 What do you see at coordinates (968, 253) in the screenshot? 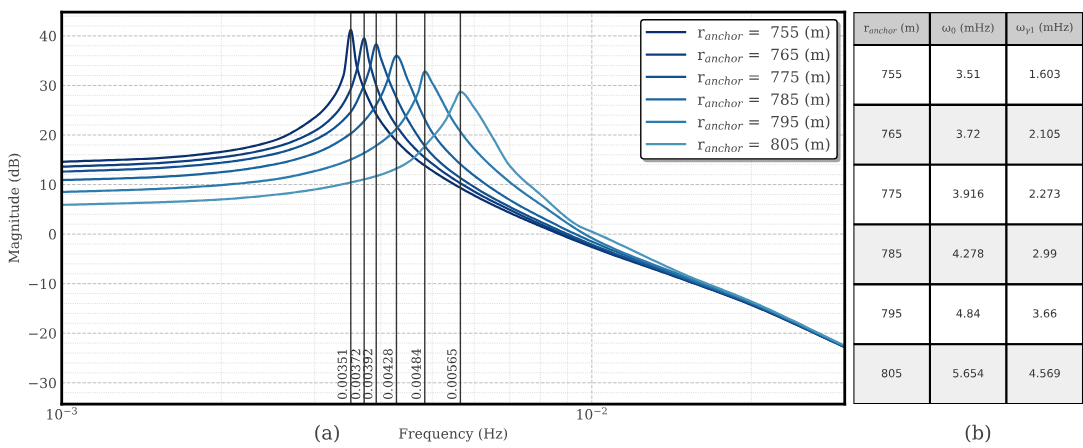
I see `data-label: 4.278` at bounding box center [968, 253].